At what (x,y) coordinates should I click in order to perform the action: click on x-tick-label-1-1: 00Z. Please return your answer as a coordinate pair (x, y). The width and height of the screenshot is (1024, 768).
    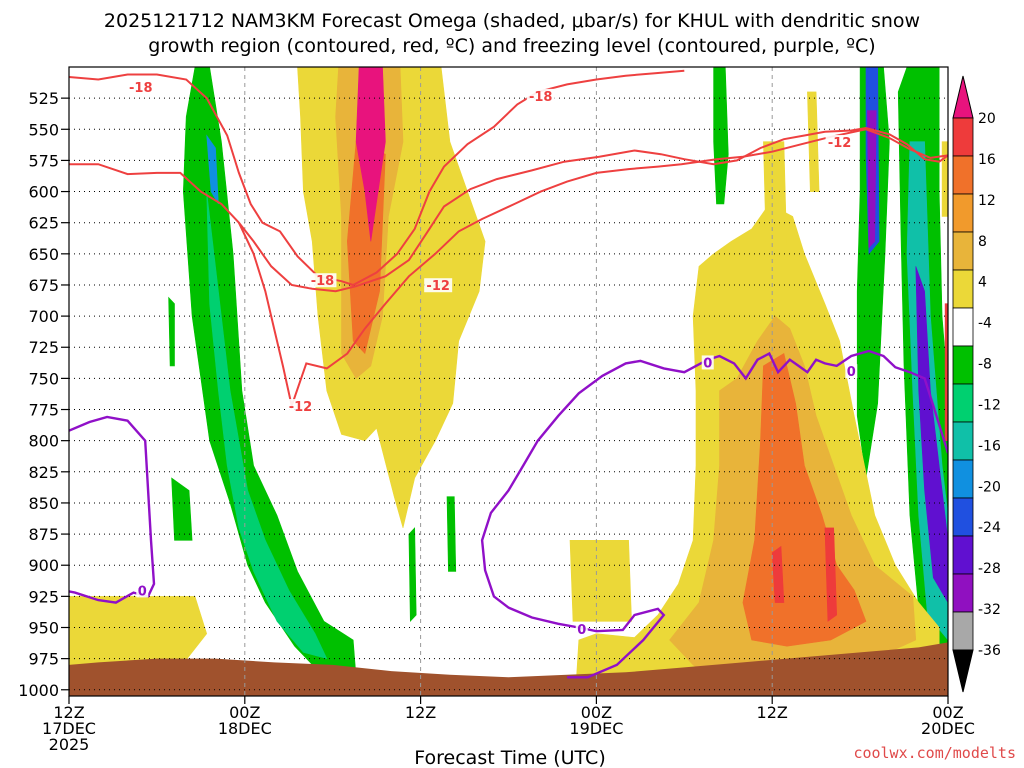
    Looking at the image, I should click on (244, 712).